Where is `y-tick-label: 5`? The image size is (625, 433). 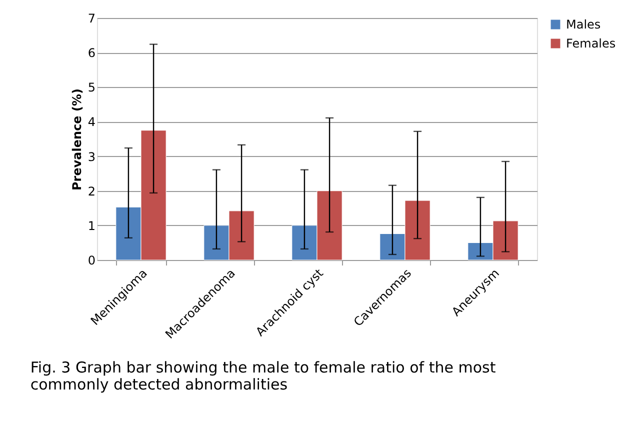
y-tick-label: 5 is located at coordinates (92, 87).